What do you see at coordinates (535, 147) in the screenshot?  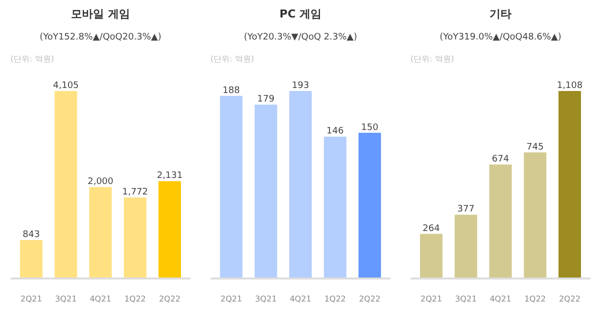 I see `data-label: 745` at bounding box center [535, 147].